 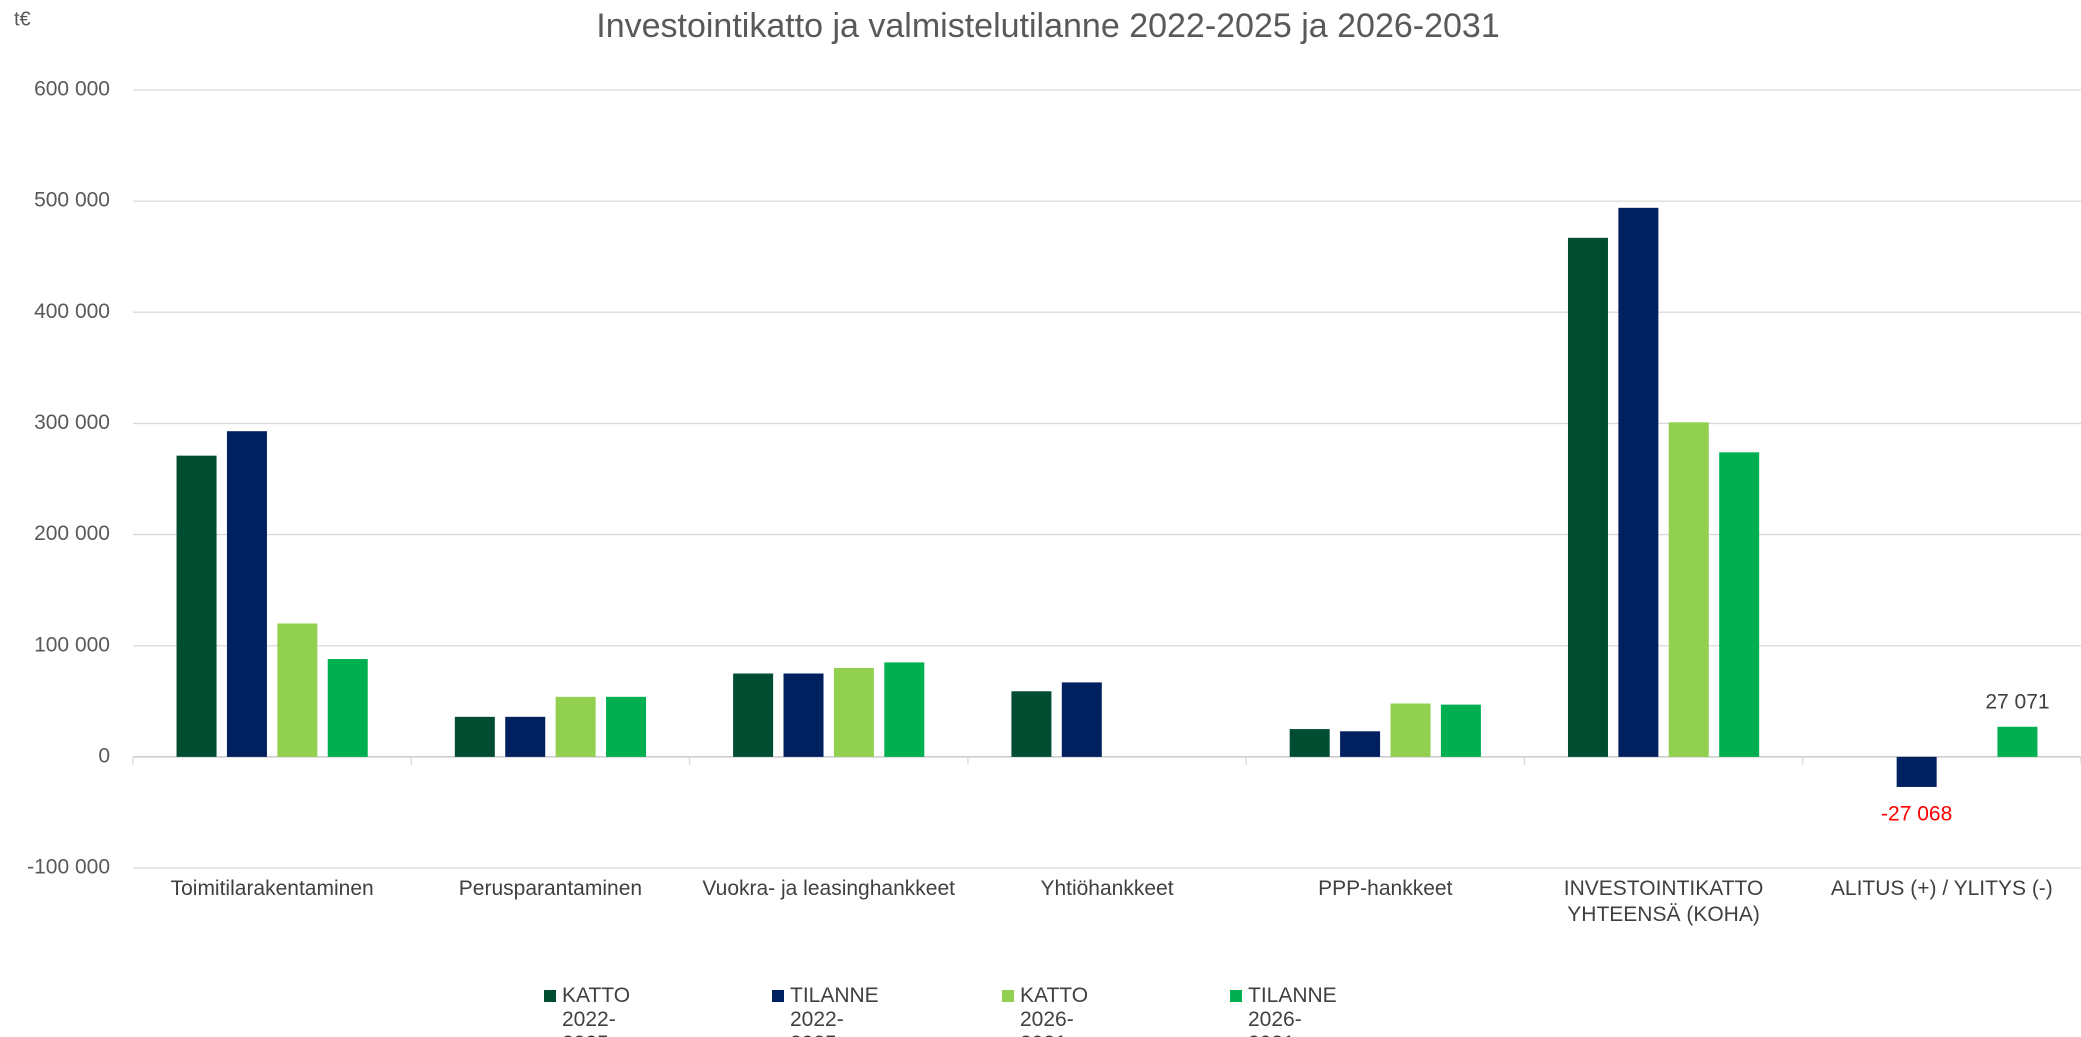 I want to click on y-tick-label: 500 000, so click(x=72, y=200).